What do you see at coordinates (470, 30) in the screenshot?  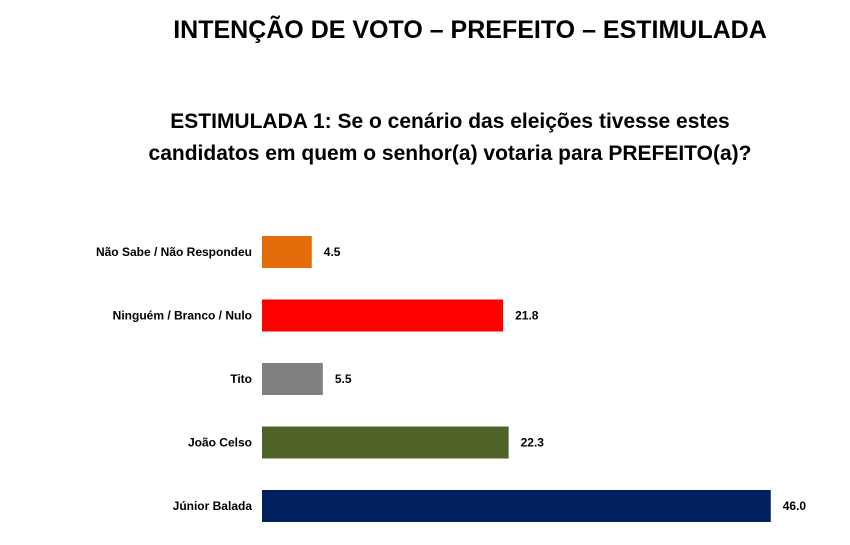 I see `page-title: INTENÇÃO DE VOTO – PREFEITO – ESTIMULADA` at bounding box center [470, 30].